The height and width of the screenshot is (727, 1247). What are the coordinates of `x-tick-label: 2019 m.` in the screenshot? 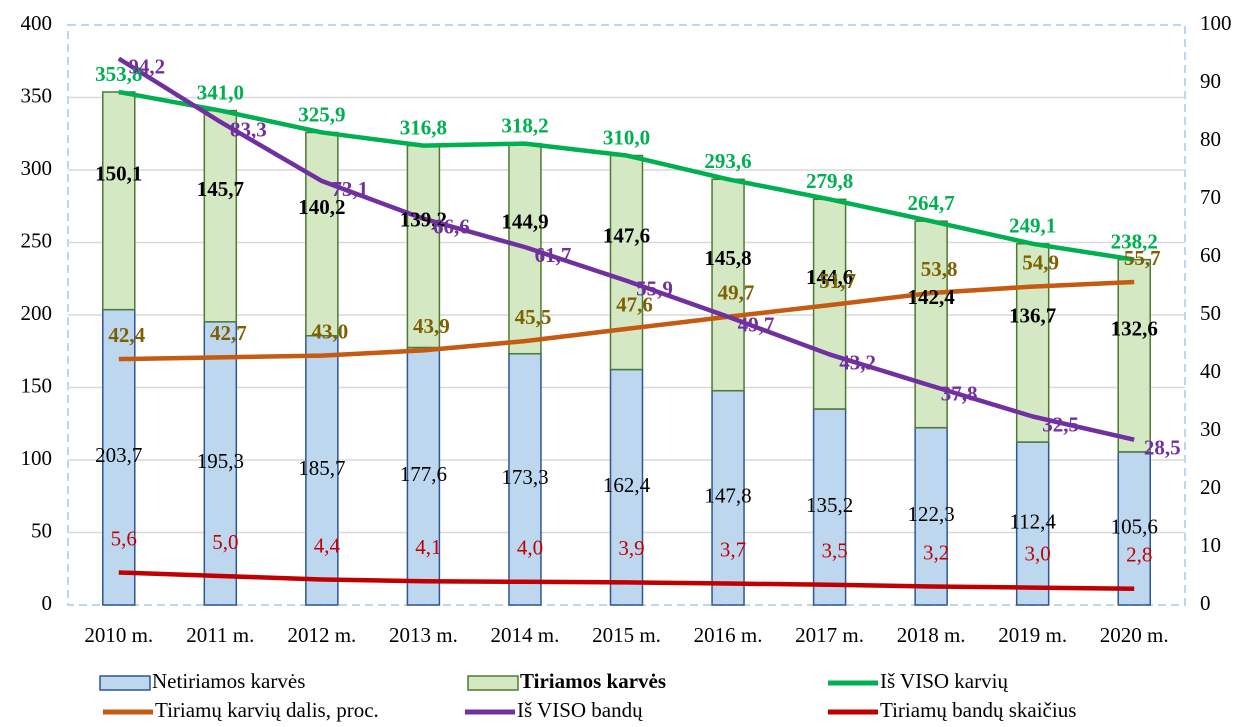 It's located at (1032, 635).